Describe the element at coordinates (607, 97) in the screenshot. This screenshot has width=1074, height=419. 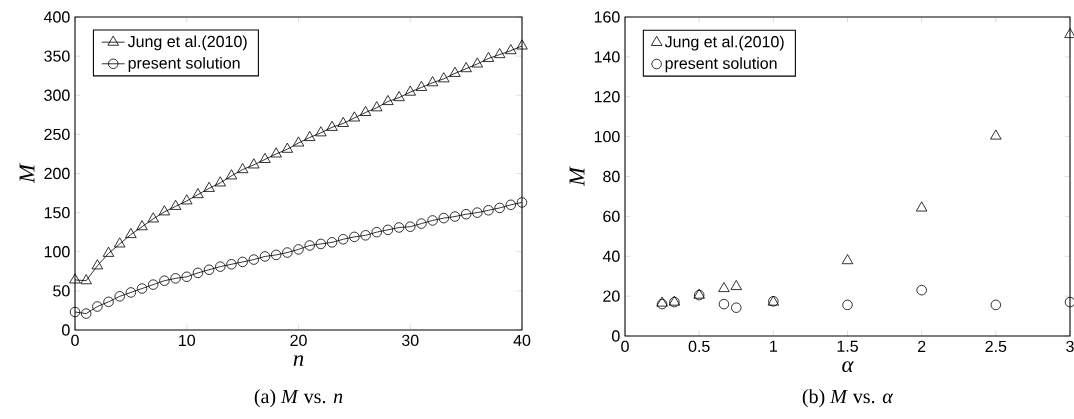
I see `y-tick-label: 120` at that location.